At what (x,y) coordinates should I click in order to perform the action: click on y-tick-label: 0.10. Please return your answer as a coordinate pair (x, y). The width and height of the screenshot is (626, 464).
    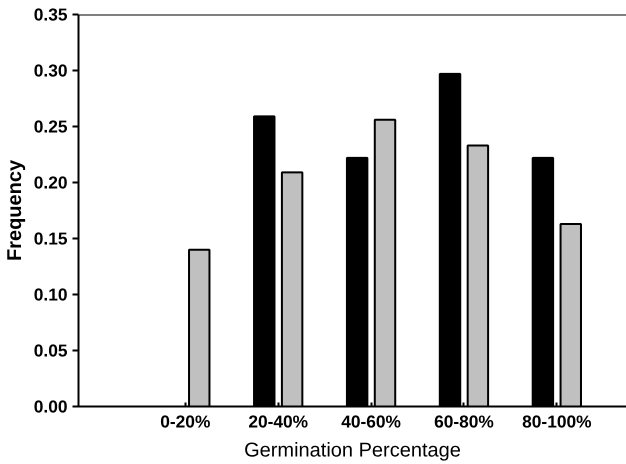
    Looking at the image, I should click on (51, 294).